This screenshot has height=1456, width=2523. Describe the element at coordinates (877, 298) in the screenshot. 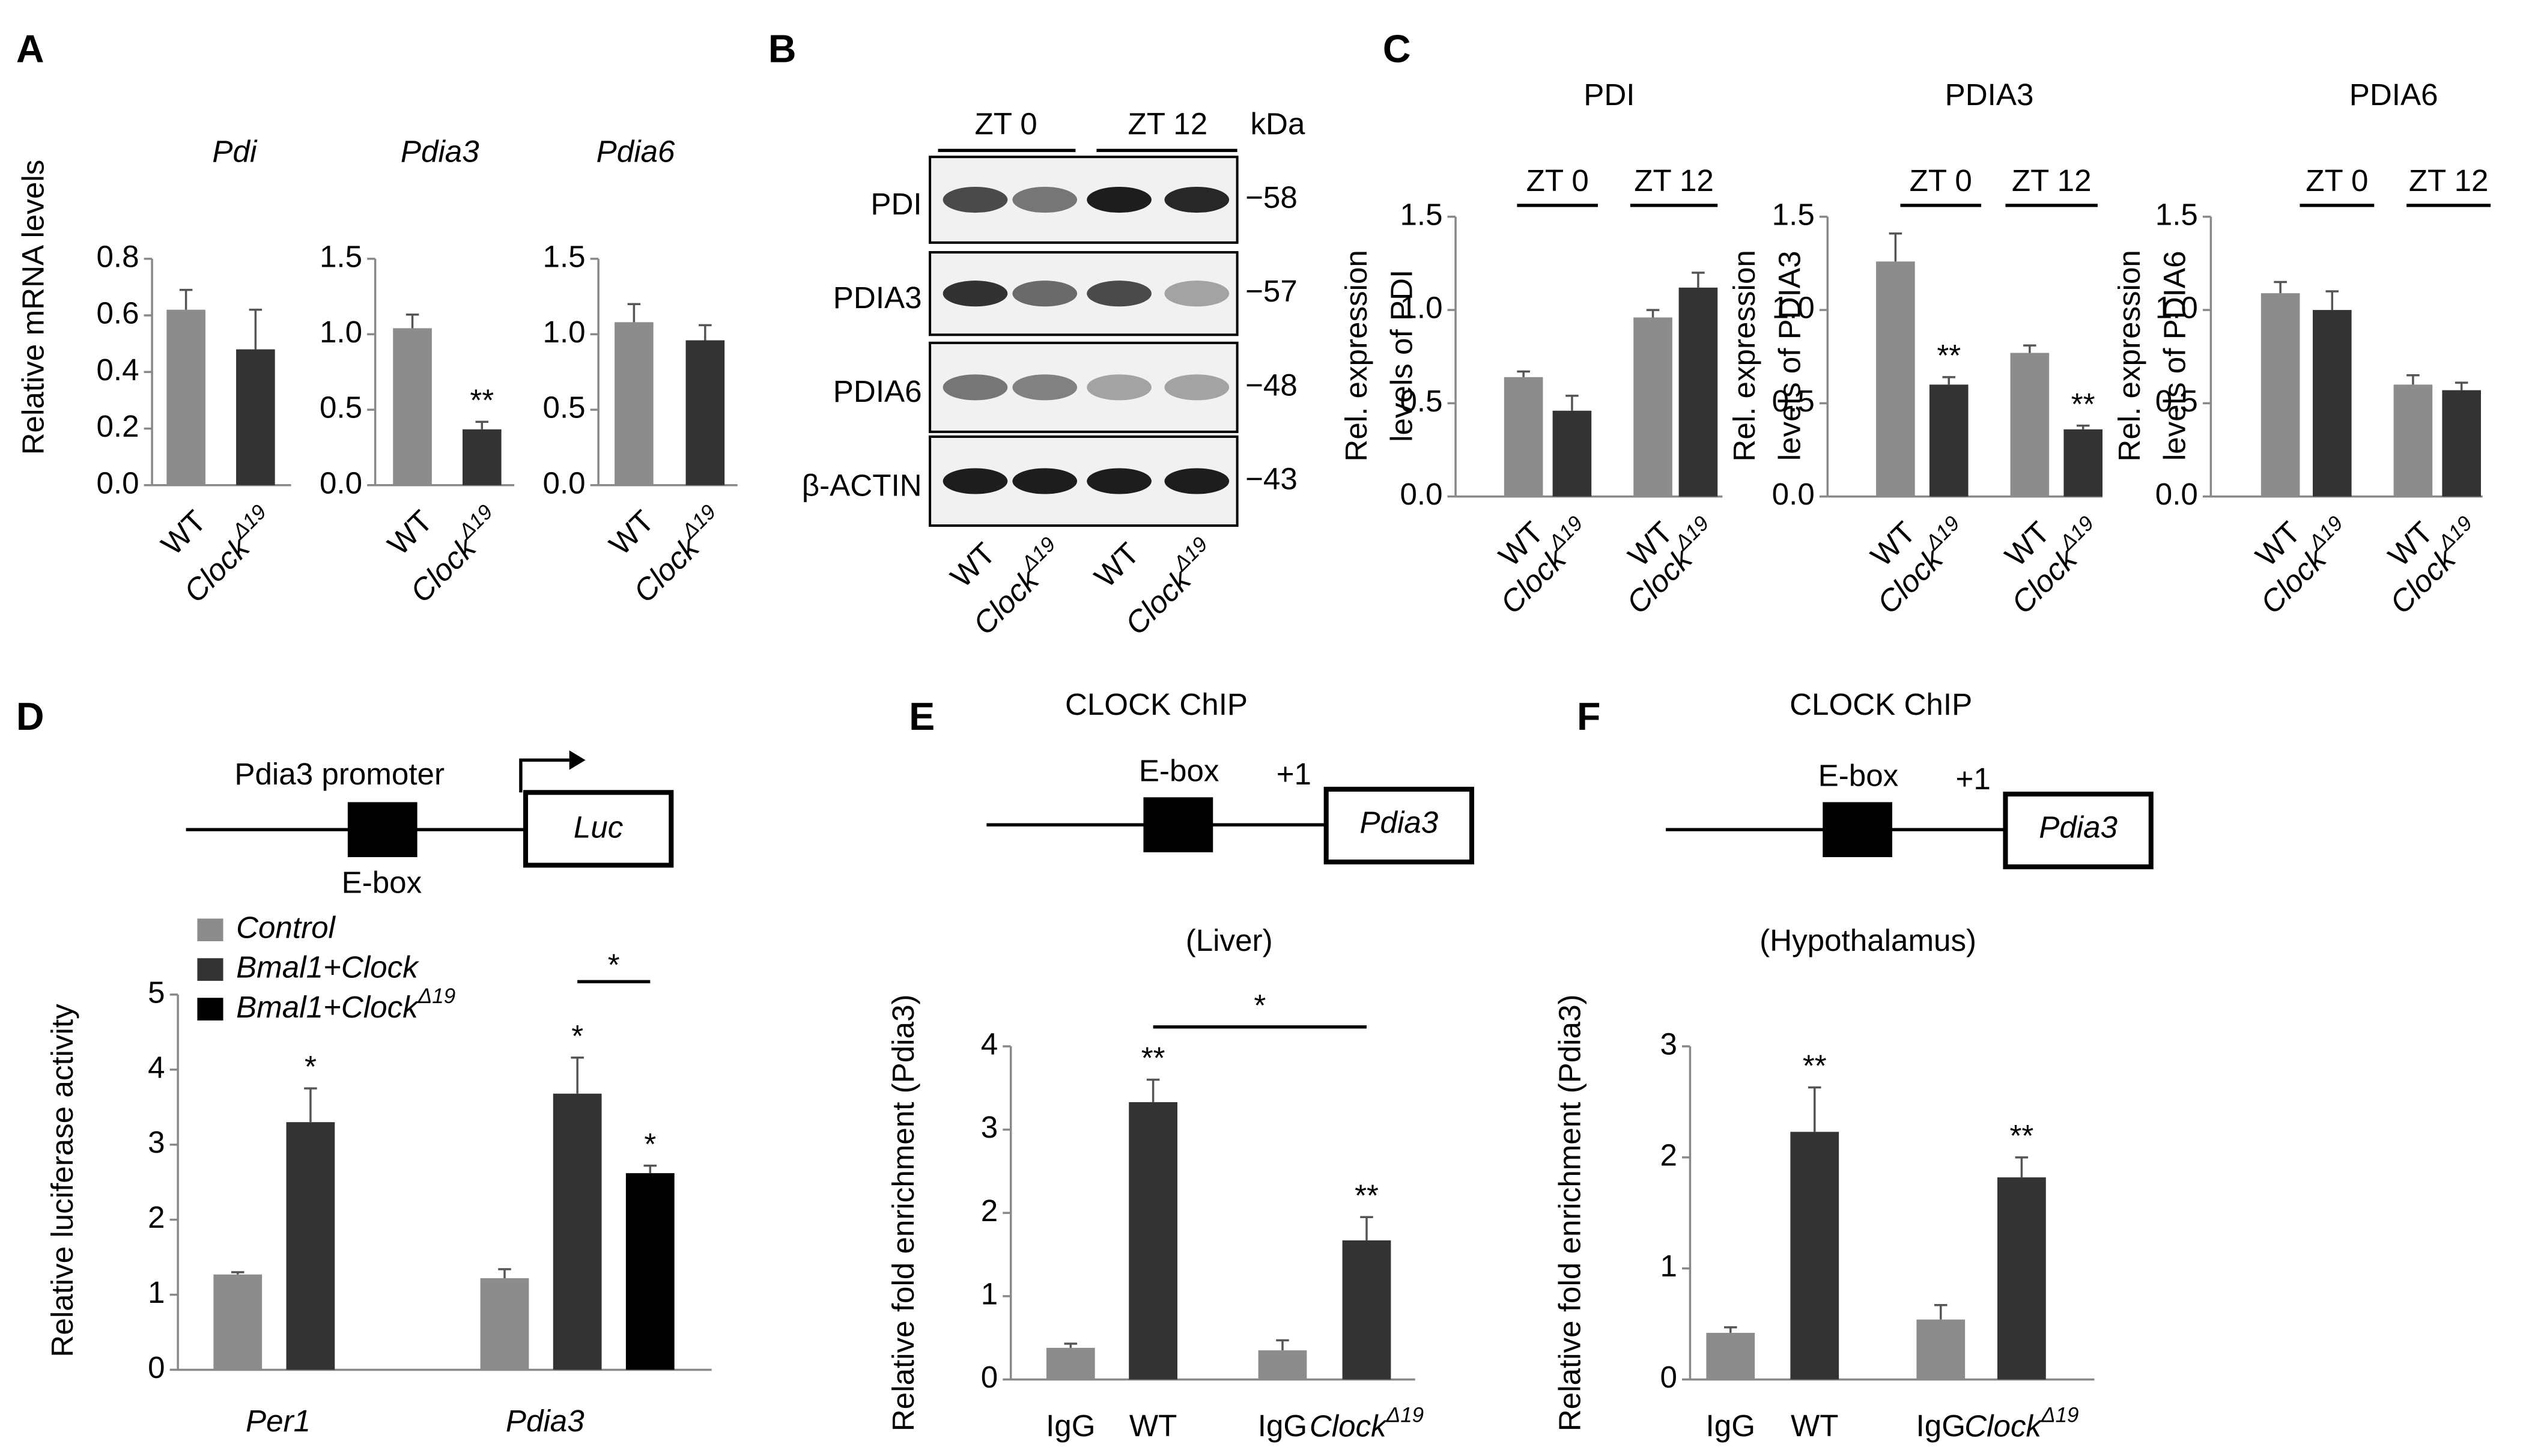

I see `blot-row-label: PDIA3` at that location.